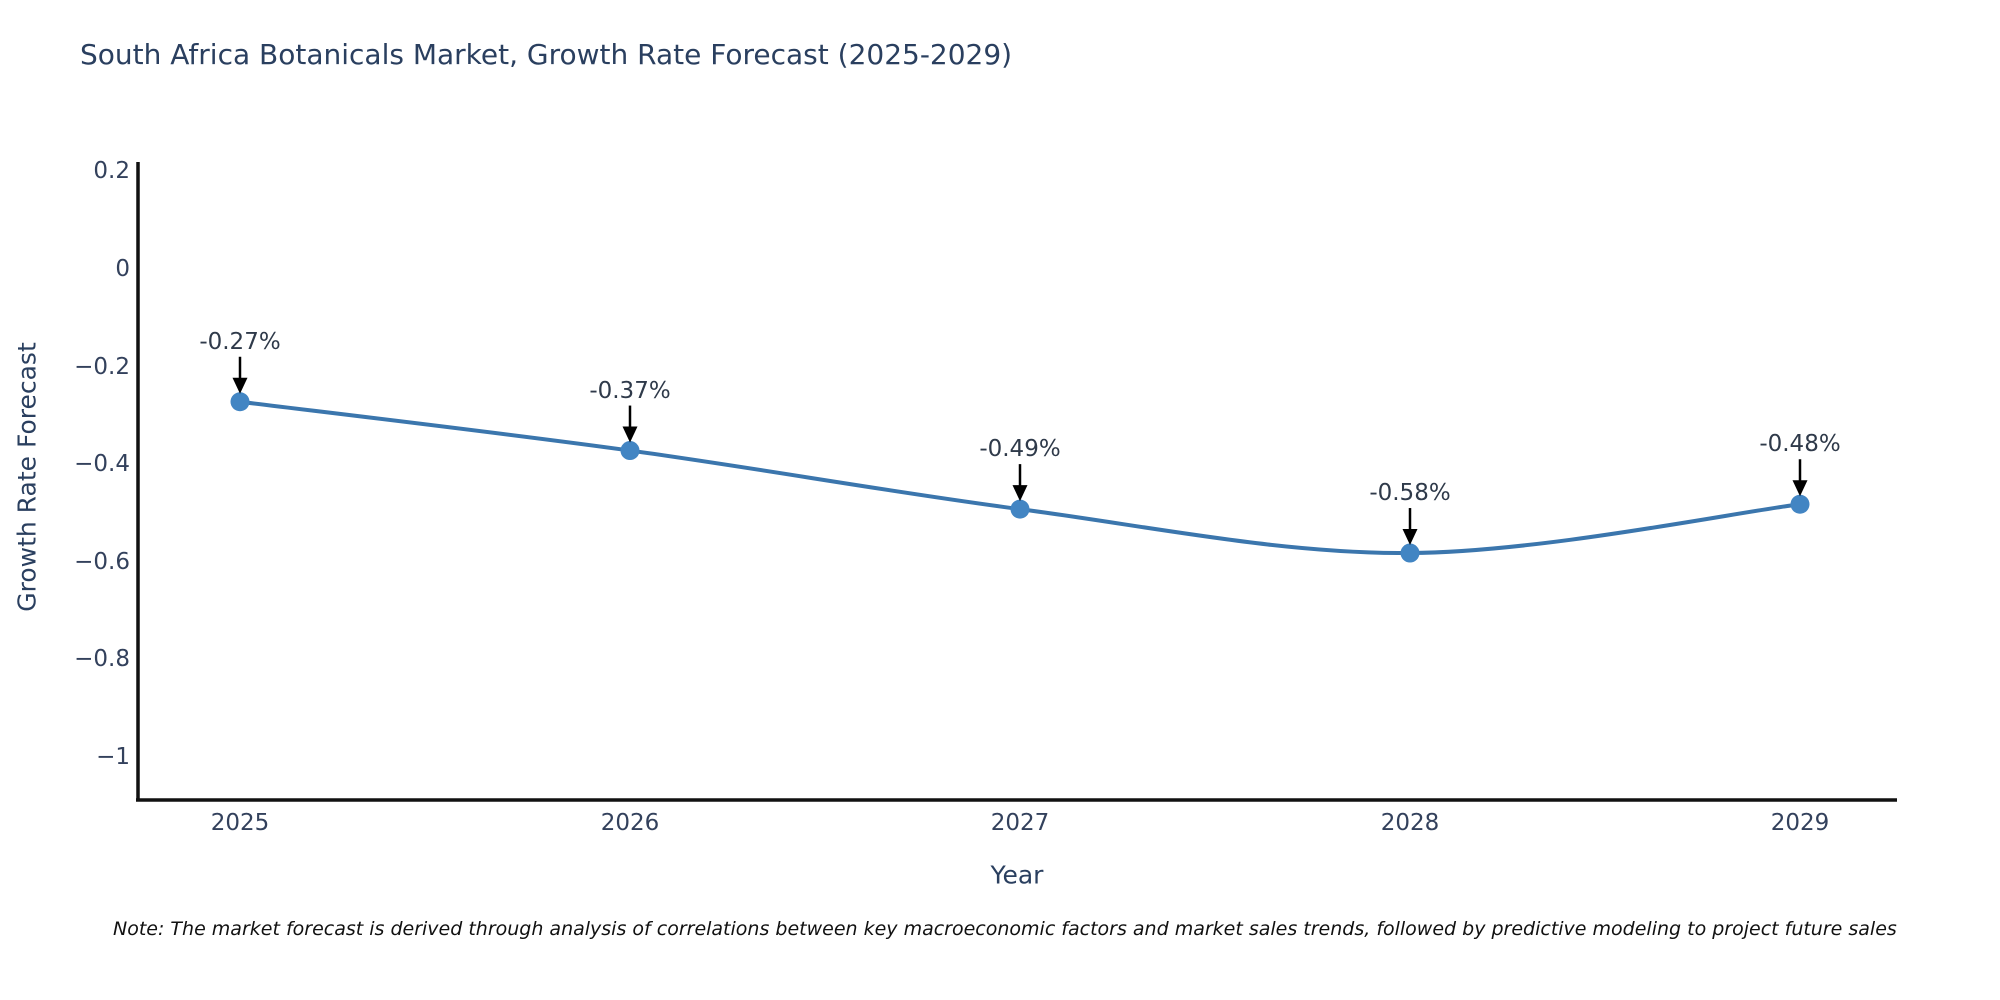  What do you see at coordinates (1020, 449) in the screenshot?
I see `point-annotation: -0.49%` at bounding box center [1020, 449].